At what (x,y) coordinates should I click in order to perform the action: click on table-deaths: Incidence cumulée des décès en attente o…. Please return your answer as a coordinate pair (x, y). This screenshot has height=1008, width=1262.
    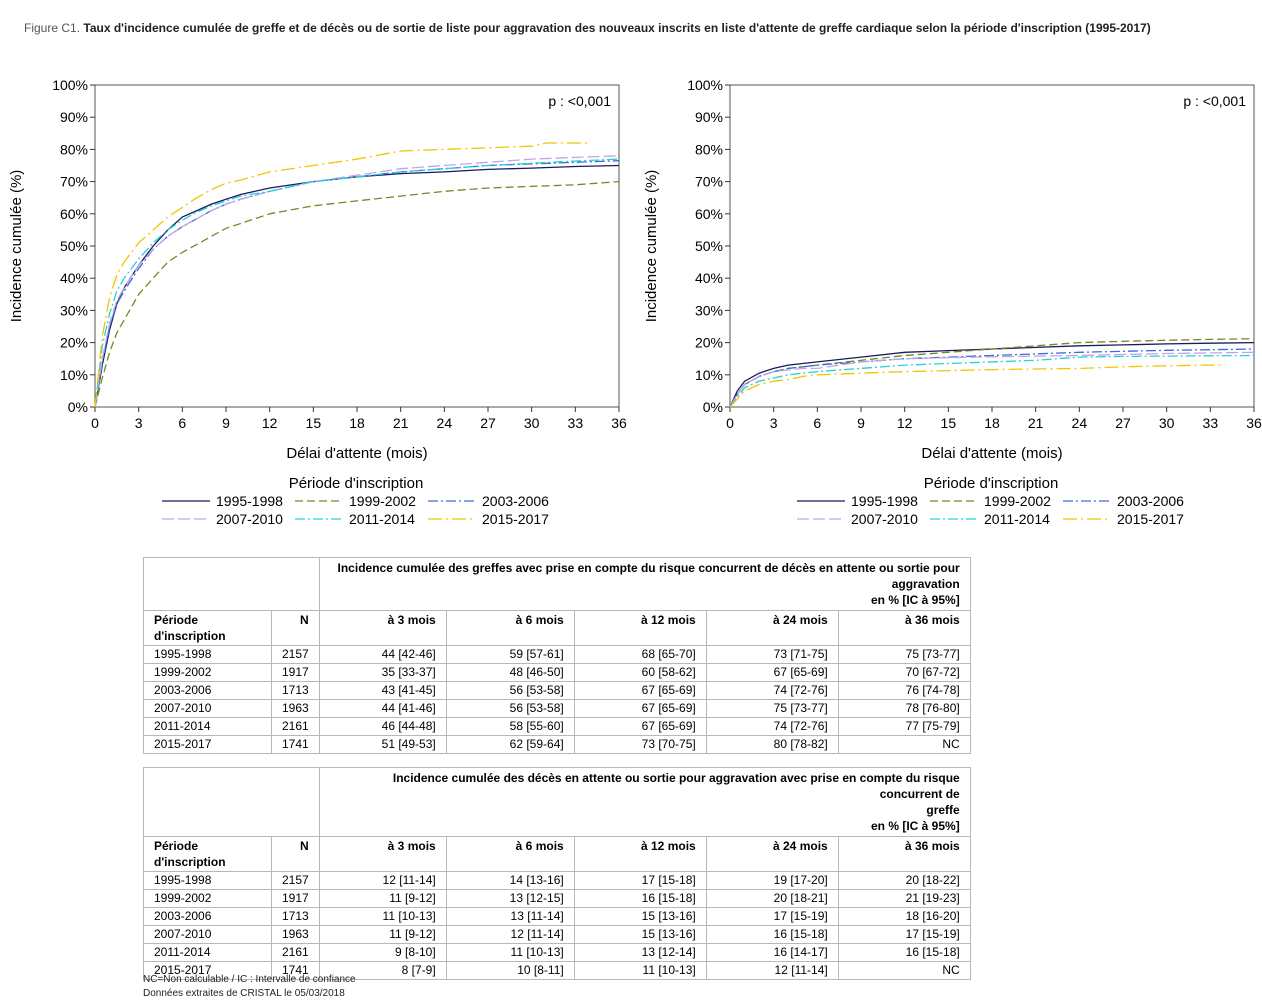
    Looking at the image, I should click on (557, 873).